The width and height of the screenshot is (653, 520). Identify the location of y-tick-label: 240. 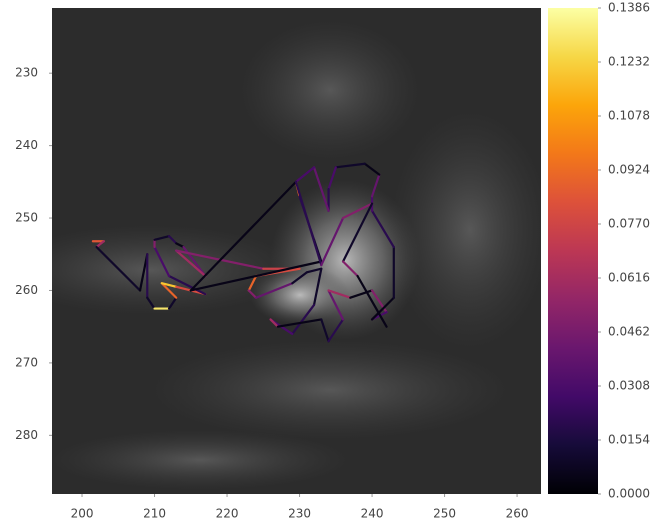
(26, 145).